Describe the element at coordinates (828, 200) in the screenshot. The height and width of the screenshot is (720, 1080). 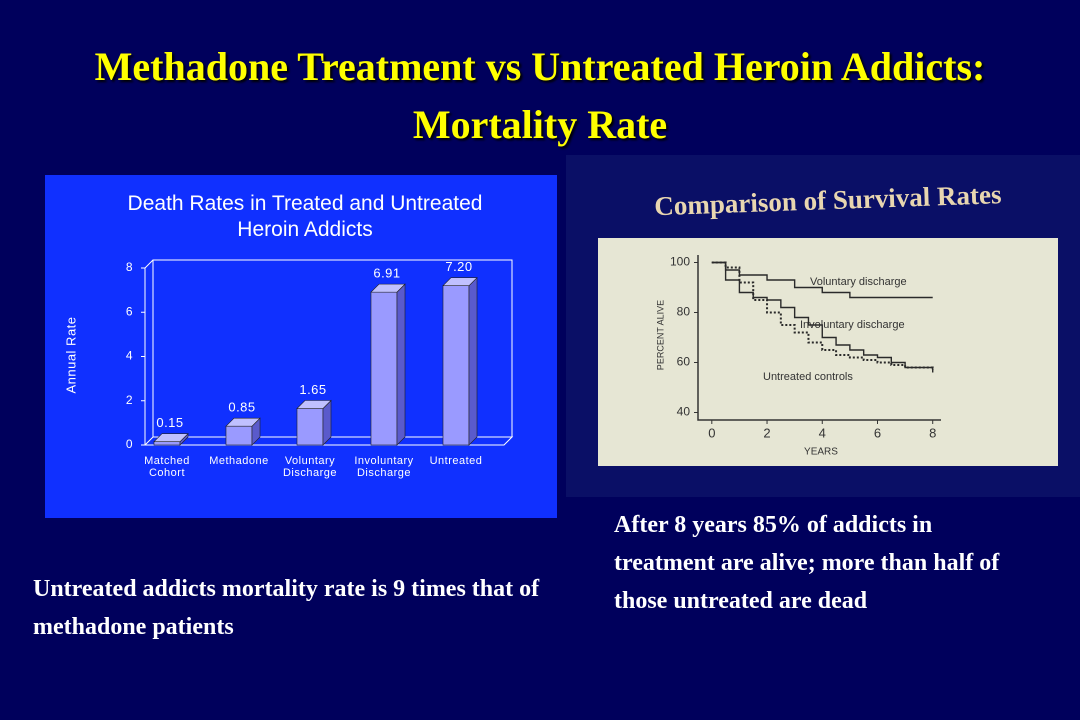
I see `chart-title: Comparison of Survival Rates` at that location.